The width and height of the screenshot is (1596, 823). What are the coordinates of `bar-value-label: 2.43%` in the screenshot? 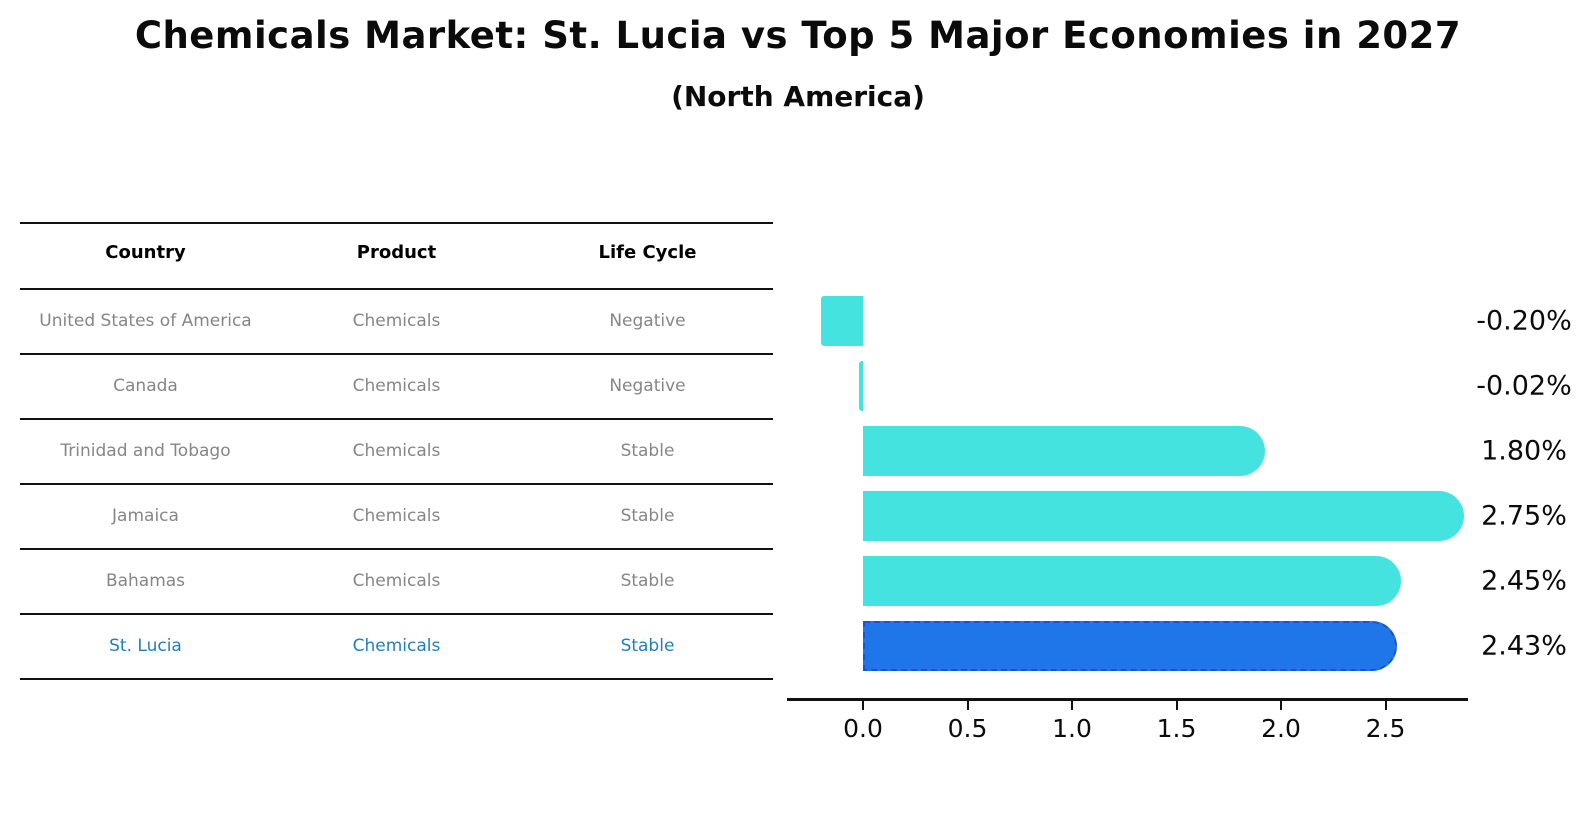 It's located at (1524, 645).